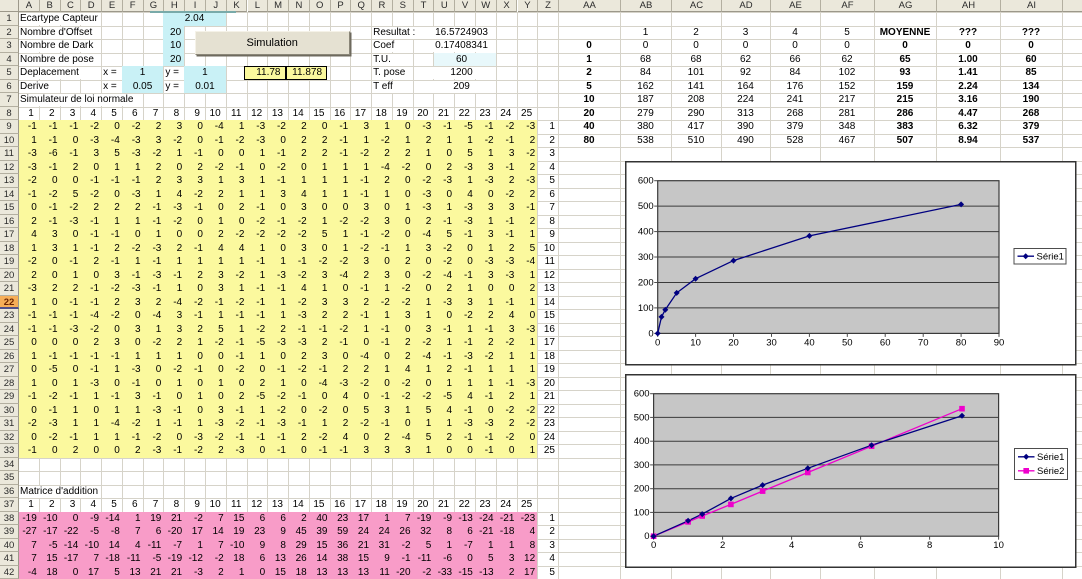  Describe the element at coordinates (961, 342) in the screenshot. I see `svg-text: 80` at that location.